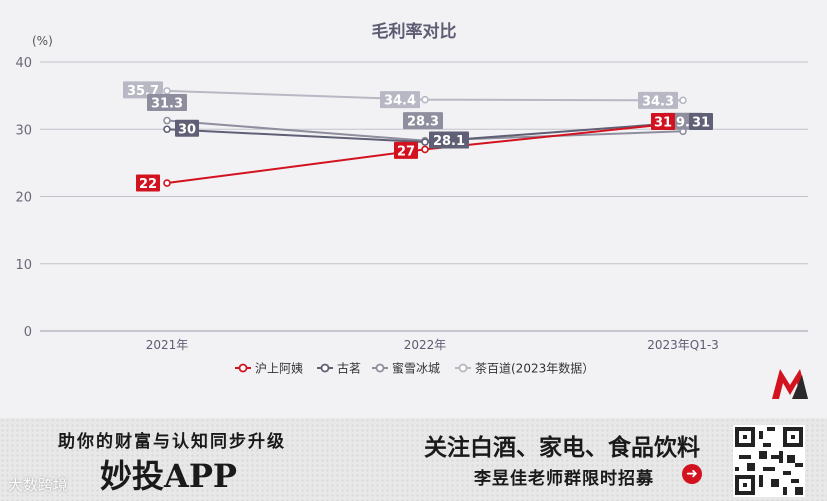 This screenshot has width=827, height=501. I want to click on data-label: 22, so click(148, 184).